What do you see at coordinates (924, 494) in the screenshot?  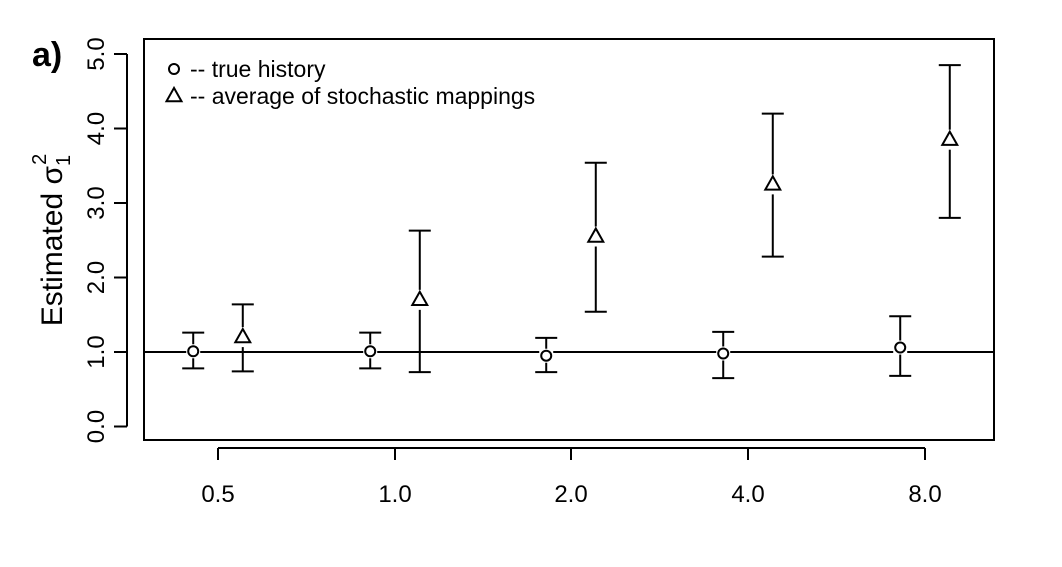 I see `x-tick-label: 8.0` at bounding box center [924, 494].